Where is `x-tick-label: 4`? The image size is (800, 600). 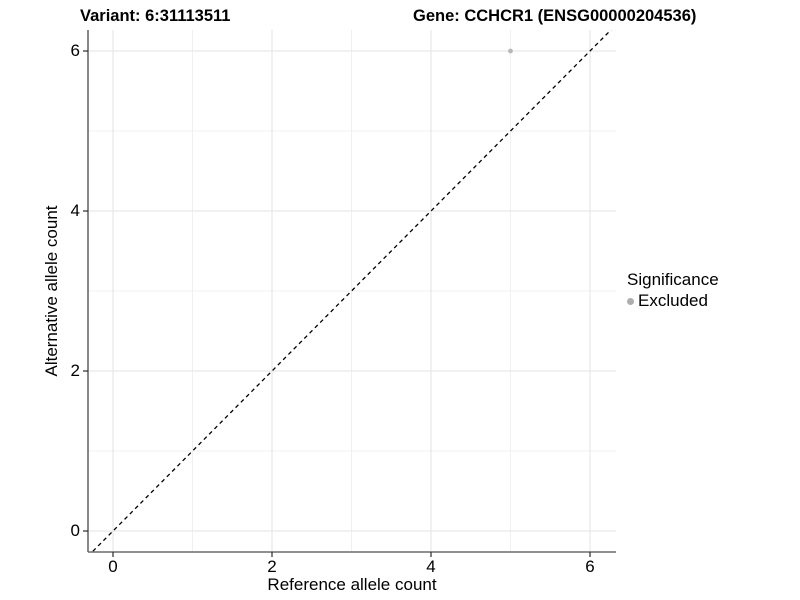
x-tick-label: 4 is located at coordinates (431, 566).